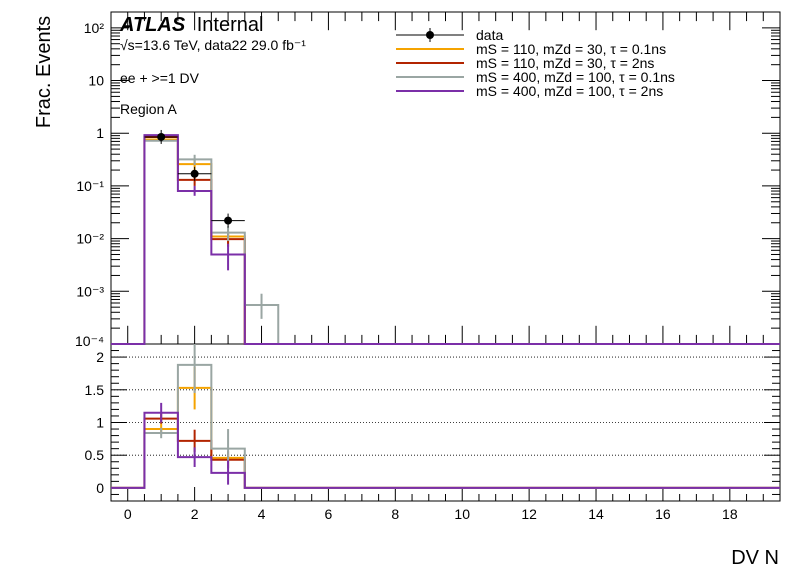  Describe the element at coordinates (94, 28) in the screenshot. I see `top-y-tick-label: 10²` at that location.